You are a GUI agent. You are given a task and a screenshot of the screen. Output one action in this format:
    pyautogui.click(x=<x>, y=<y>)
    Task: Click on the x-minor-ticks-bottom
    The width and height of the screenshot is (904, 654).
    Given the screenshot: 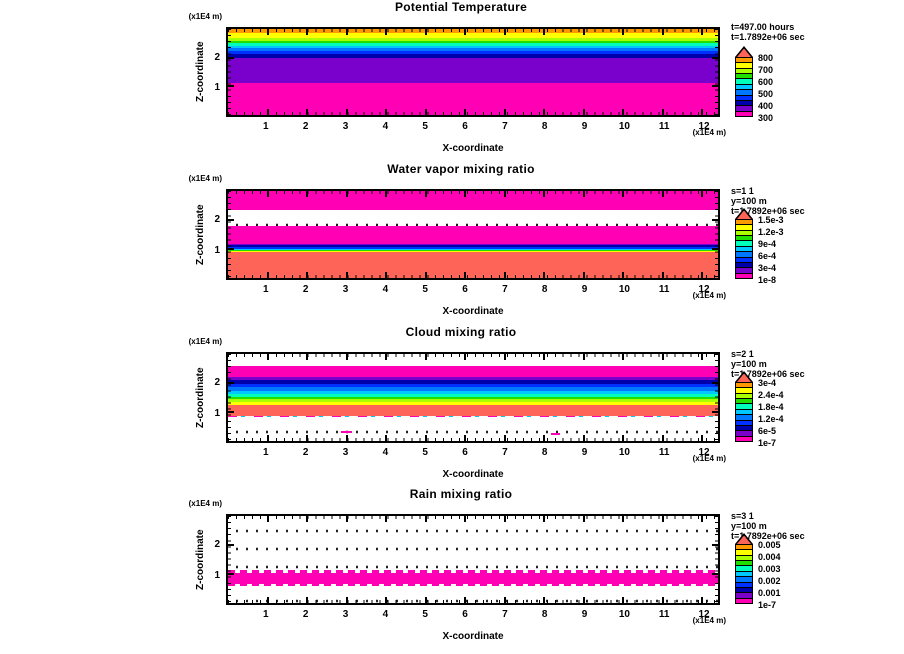 What is the action you would take?
    pyautogui.click(x=473, y=276)
    